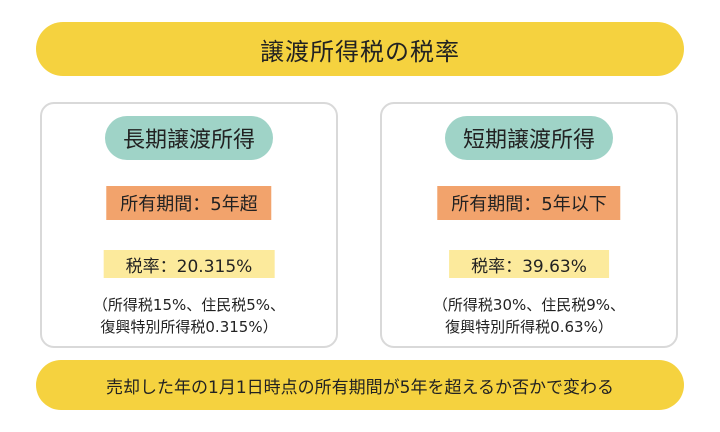  I want to click on footer-text: 売却した年の1月1日時点の所有期間が5年を超えるか否かで変わる, so click(360, 387).